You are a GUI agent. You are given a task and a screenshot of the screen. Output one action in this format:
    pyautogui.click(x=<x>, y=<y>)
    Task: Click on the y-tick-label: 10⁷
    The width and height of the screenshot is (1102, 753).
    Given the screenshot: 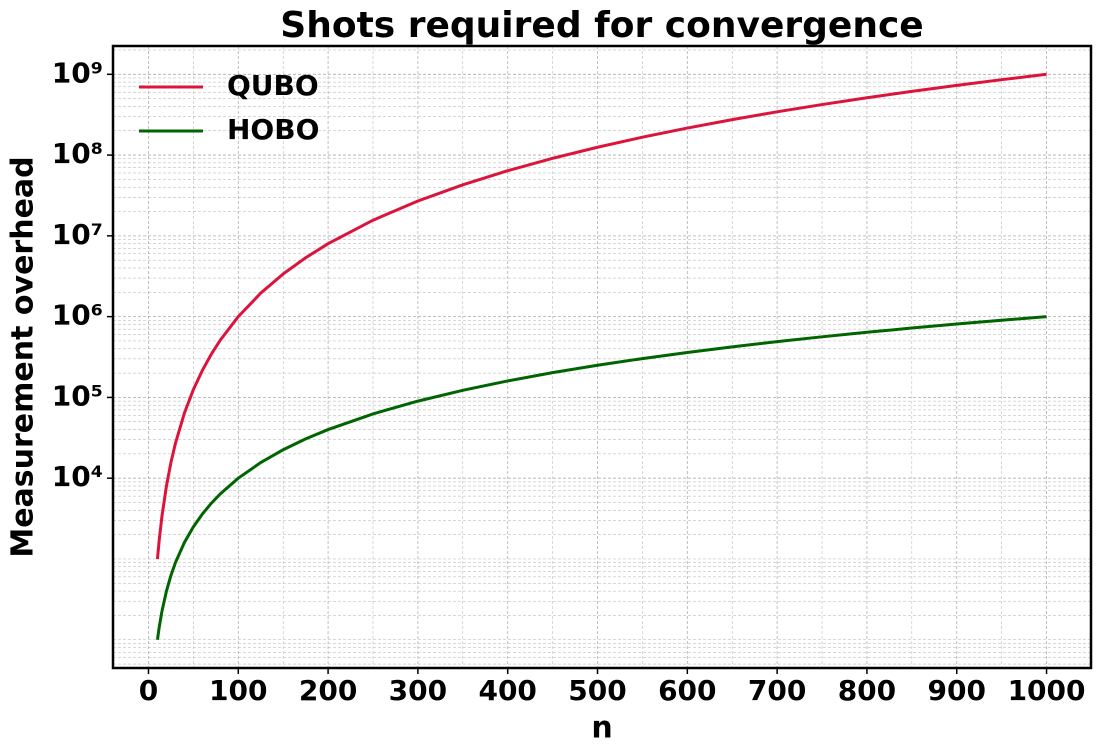 What is the action you would take?
    pyautogui.click(x=77, y=234)
    